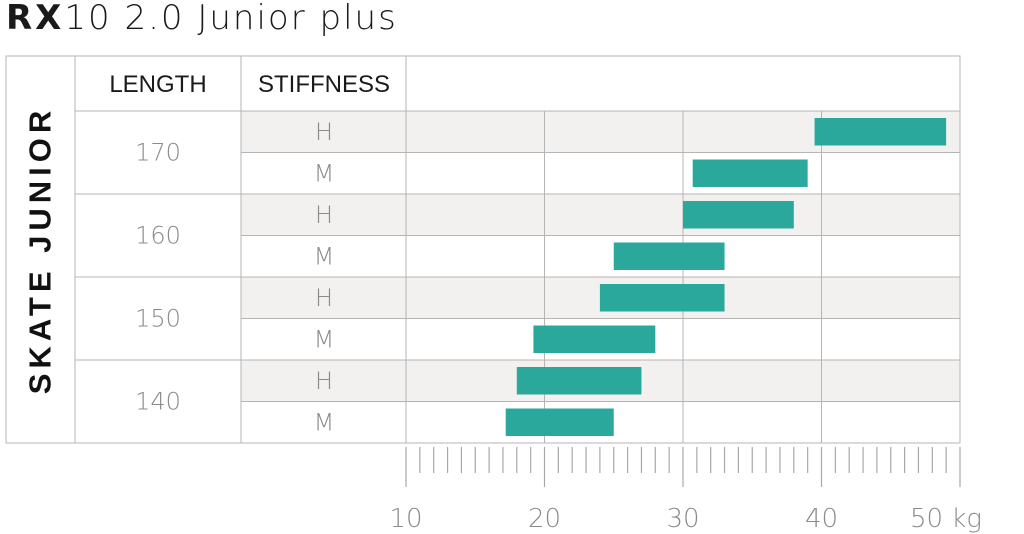 The image size is (1024, 534). Describe the element at coordinates (157, 84) in the screenshot. I see `length-header: LENGTH` at that location.